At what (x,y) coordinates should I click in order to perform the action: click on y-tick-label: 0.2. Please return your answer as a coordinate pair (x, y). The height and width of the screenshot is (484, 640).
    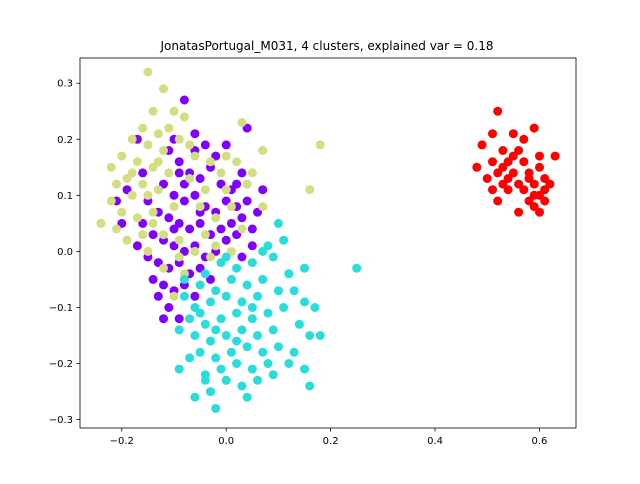
    Looking at the image, I should click on (65, 140).